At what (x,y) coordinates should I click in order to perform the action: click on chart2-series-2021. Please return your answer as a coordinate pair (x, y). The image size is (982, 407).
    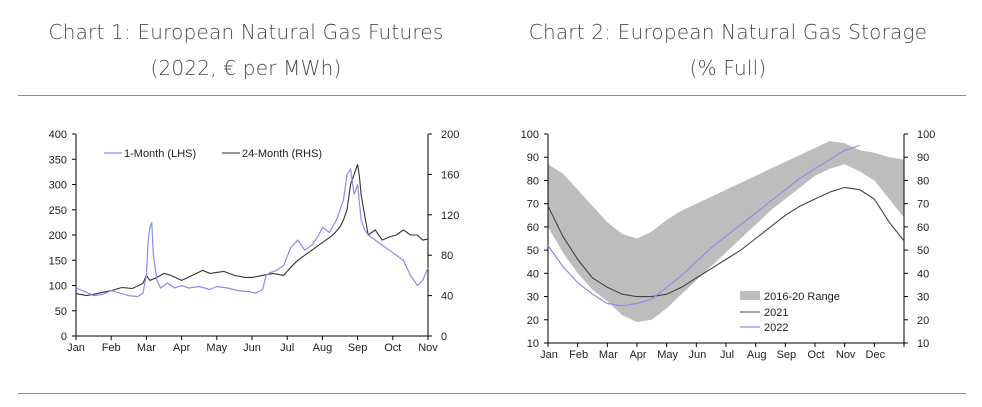
    Looking at the image, I should click on (726, 242).